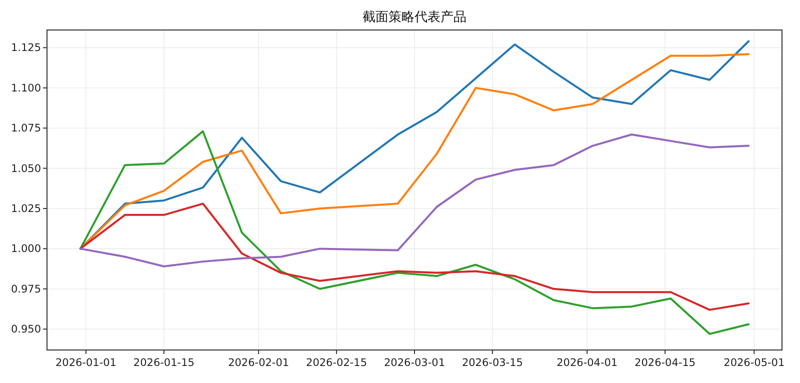 The height and width of the screenshot is (383, 800). What do you see at coordinates (25, 168) in the screenshot?
I see `y-tick-label: 1.050` at bounding box center [25, 168].